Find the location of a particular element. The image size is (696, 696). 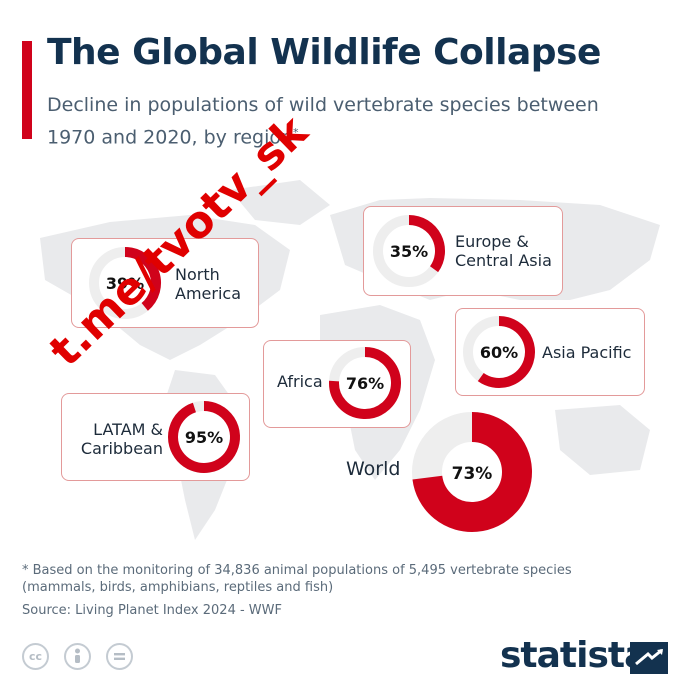

label-line: LATAM & is located at coordinates (128, 429).